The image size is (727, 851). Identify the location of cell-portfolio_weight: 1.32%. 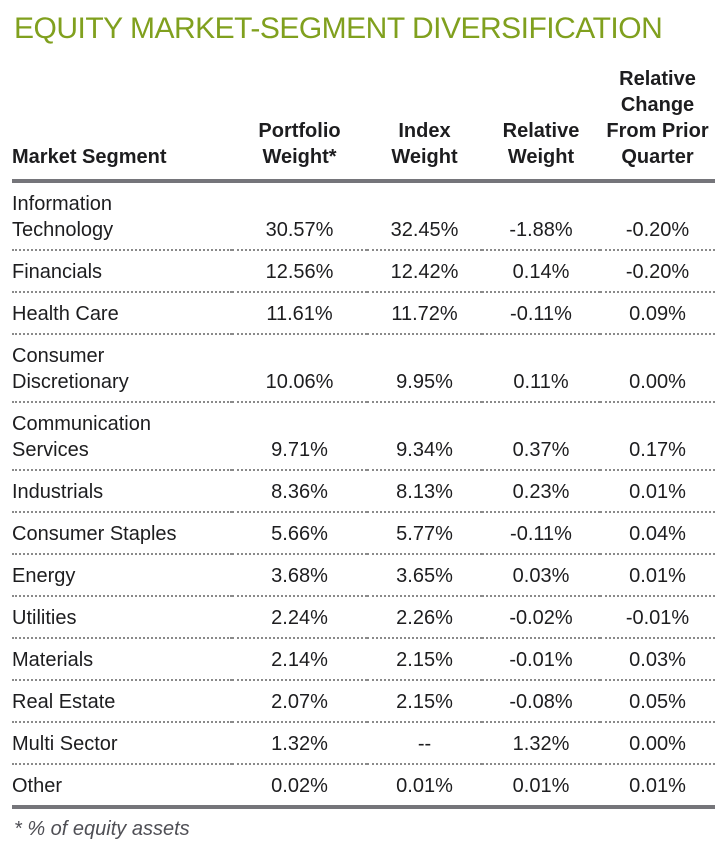
(299, 743).